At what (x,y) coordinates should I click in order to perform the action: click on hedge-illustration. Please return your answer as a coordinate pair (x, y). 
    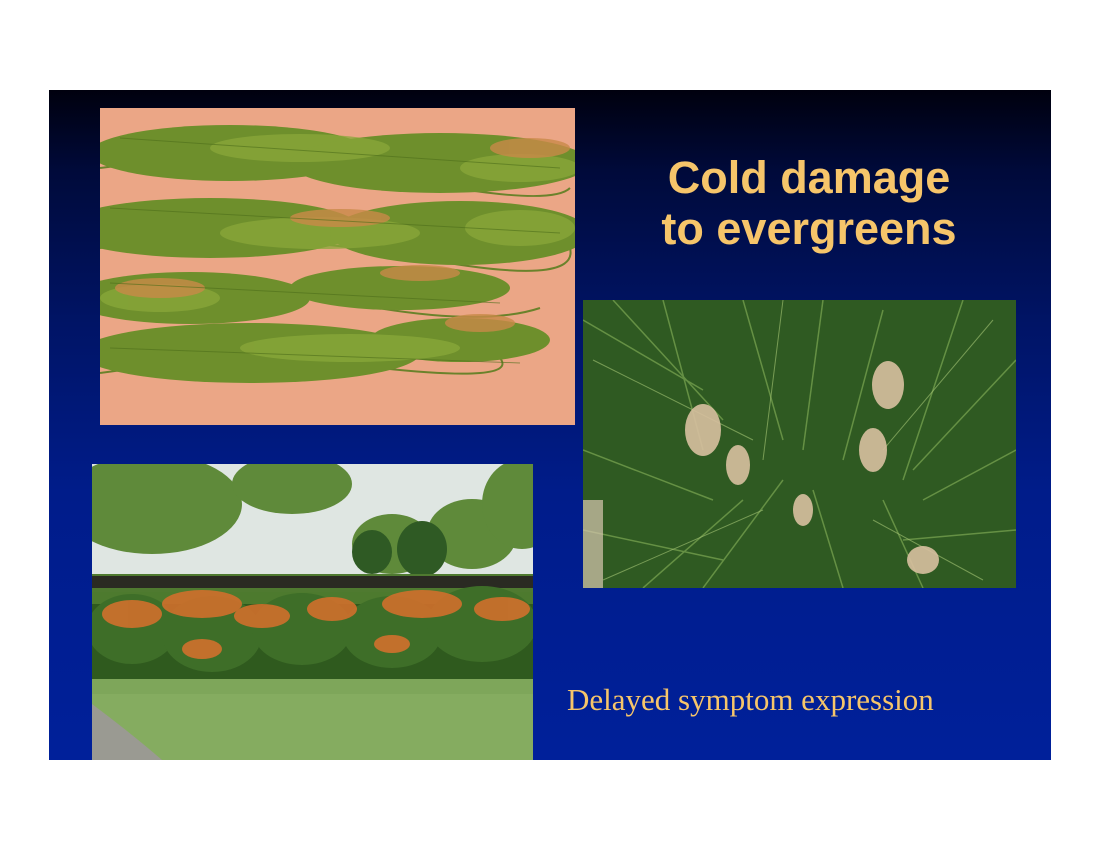
    Looking at the image, I should click on (312, 612).